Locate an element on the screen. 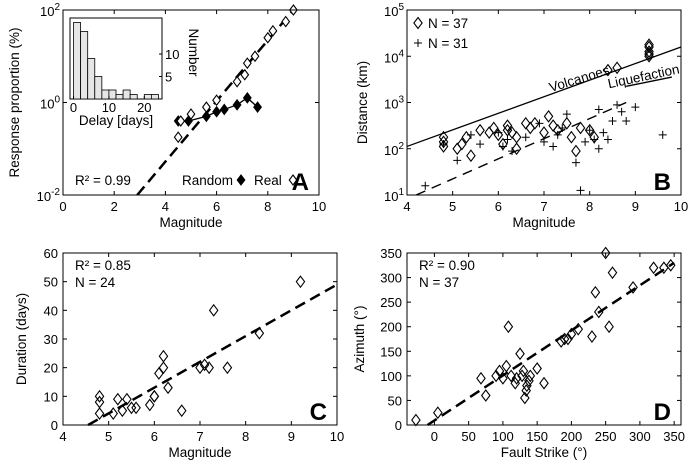 The height and width of the screenshot is (474, 697). panel-a-inset-xtick-label: 10 is located at coordinates (109, 107).